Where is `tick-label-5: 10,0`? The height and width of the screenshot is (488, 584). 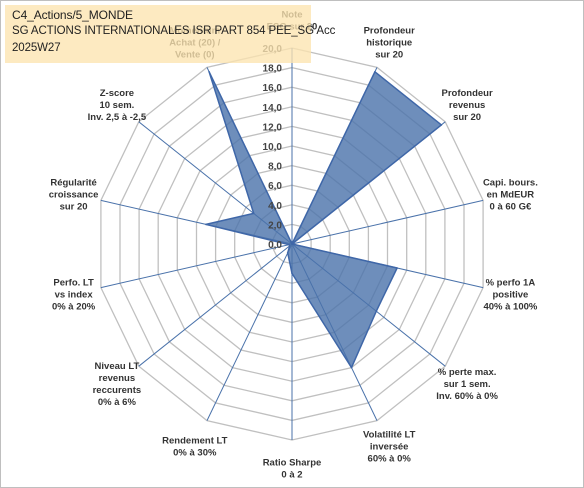 tick-label-5: 10,0 is located at coordinates (273, 147).